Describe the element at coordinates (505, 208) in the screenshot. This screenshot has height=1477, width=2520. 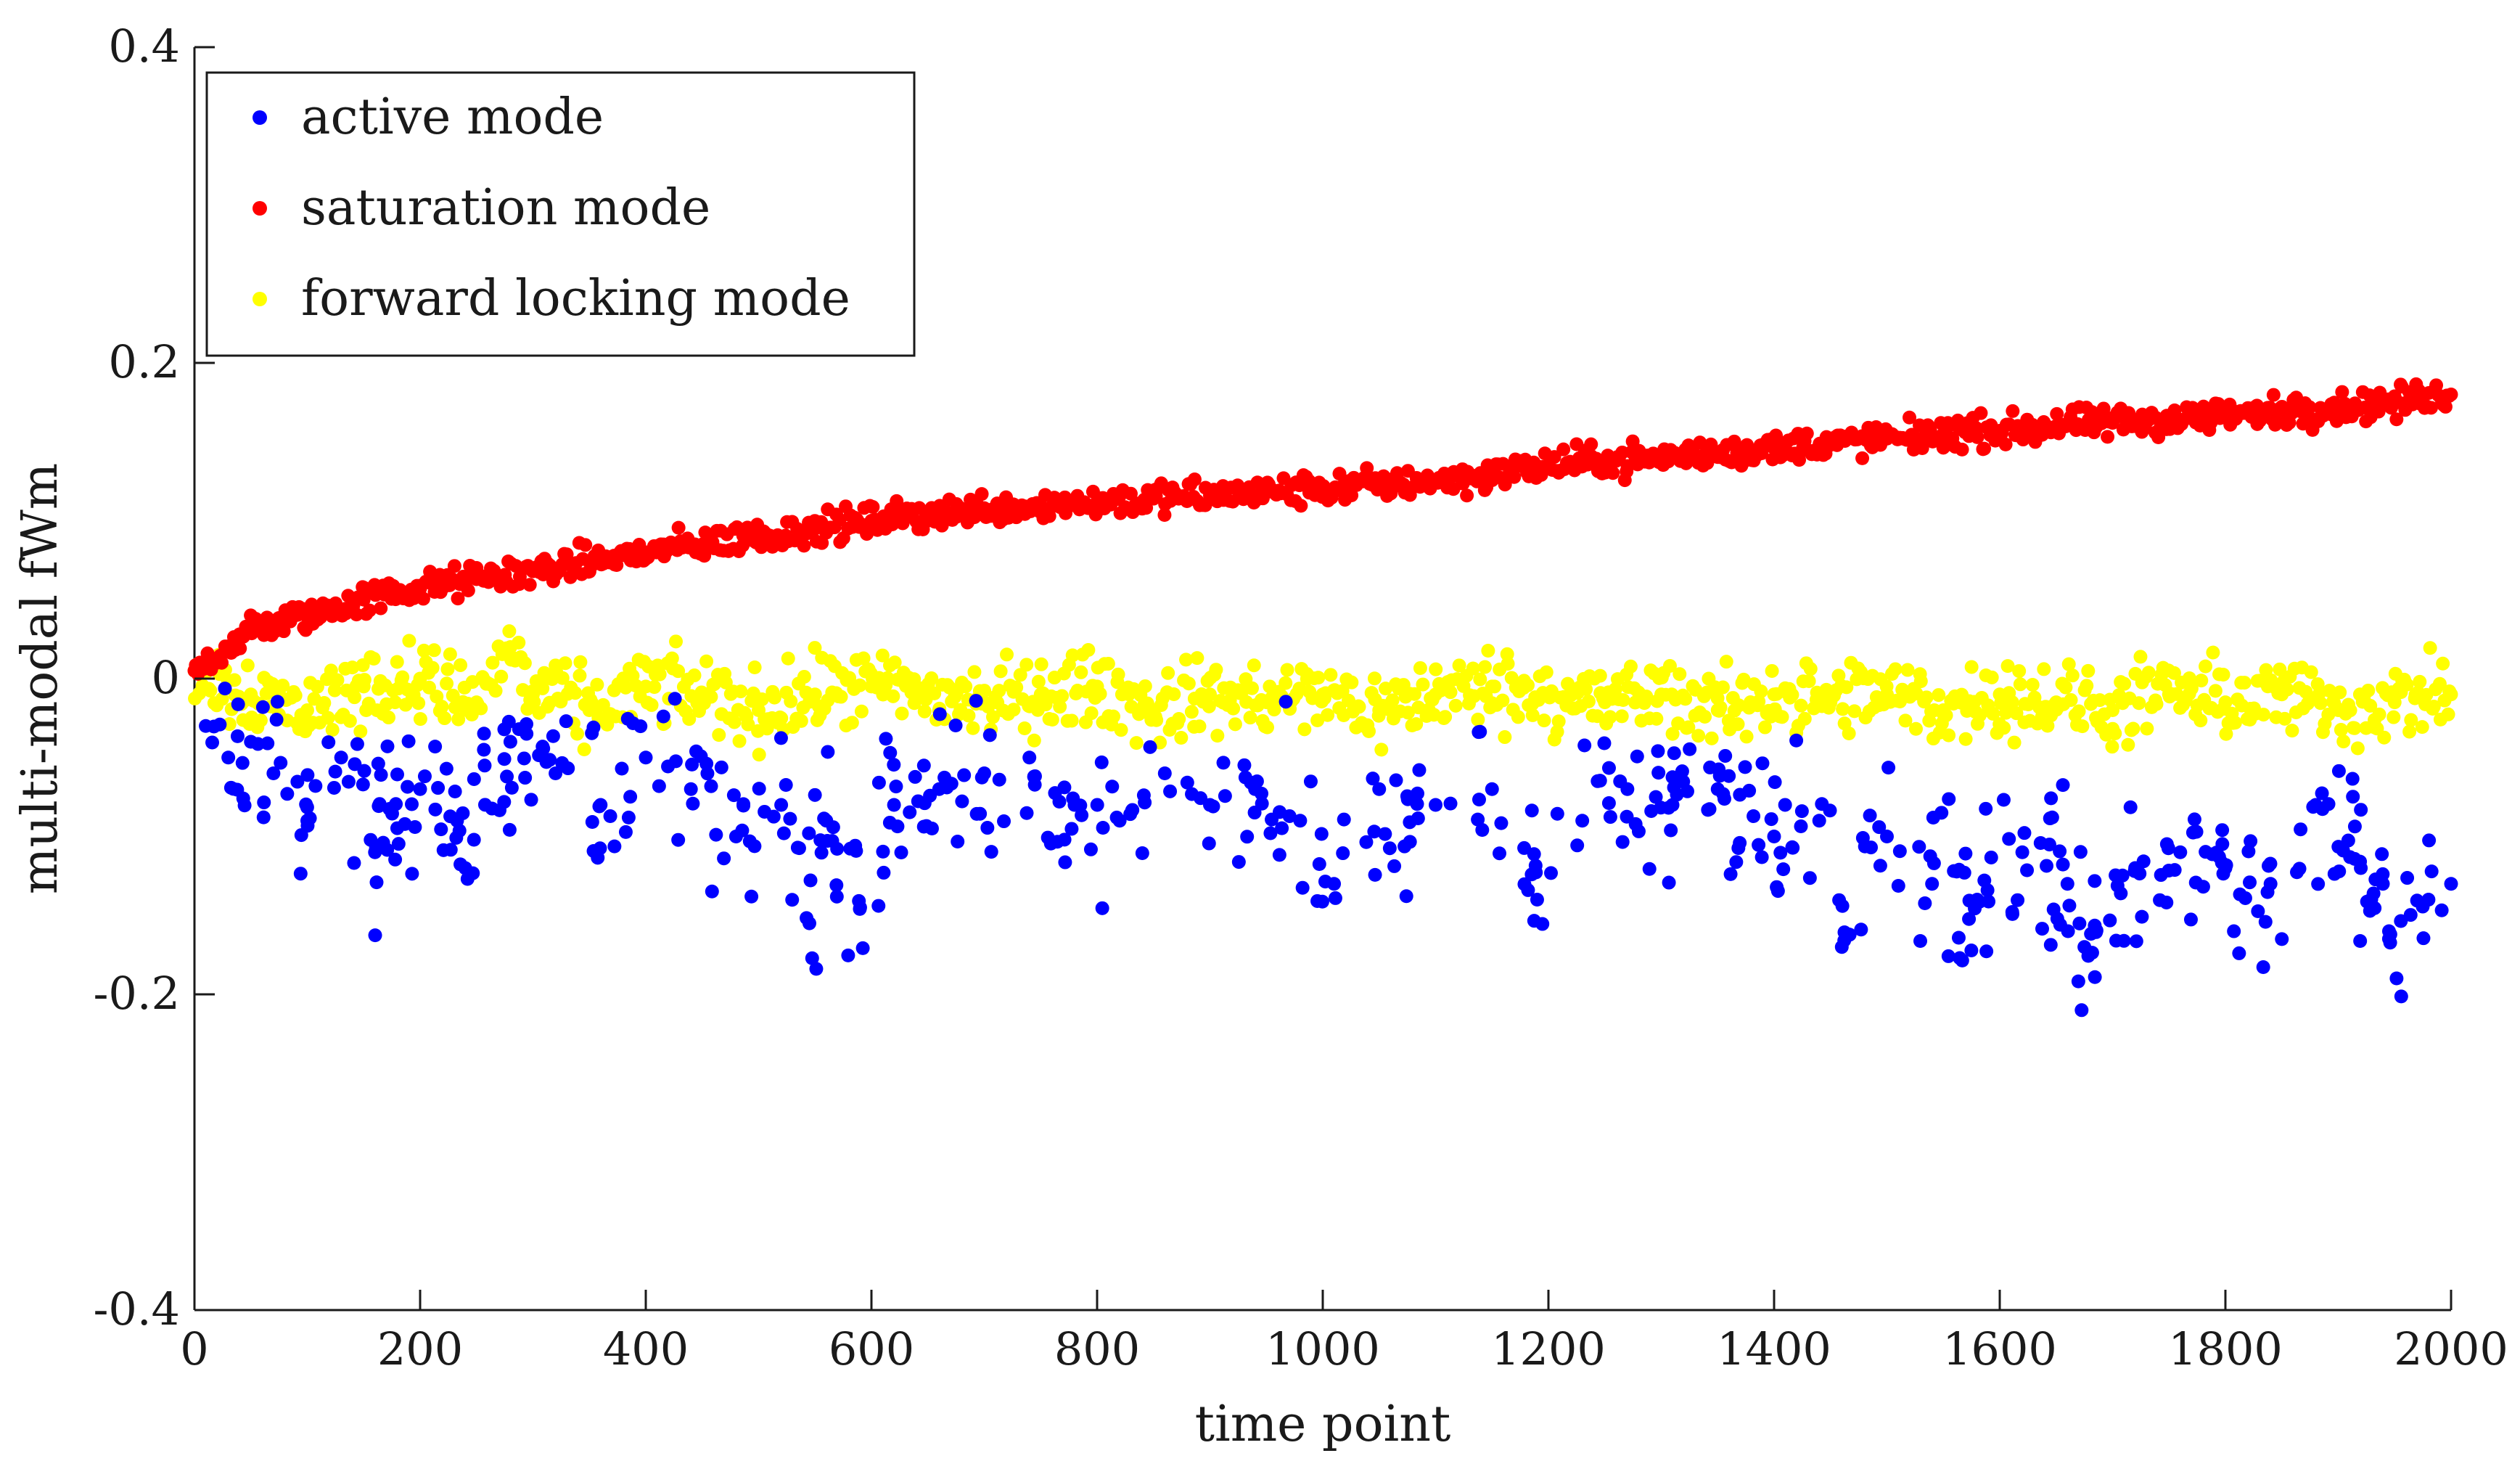
I see `legend-label-saturation-mode: saturation mode` at that location.